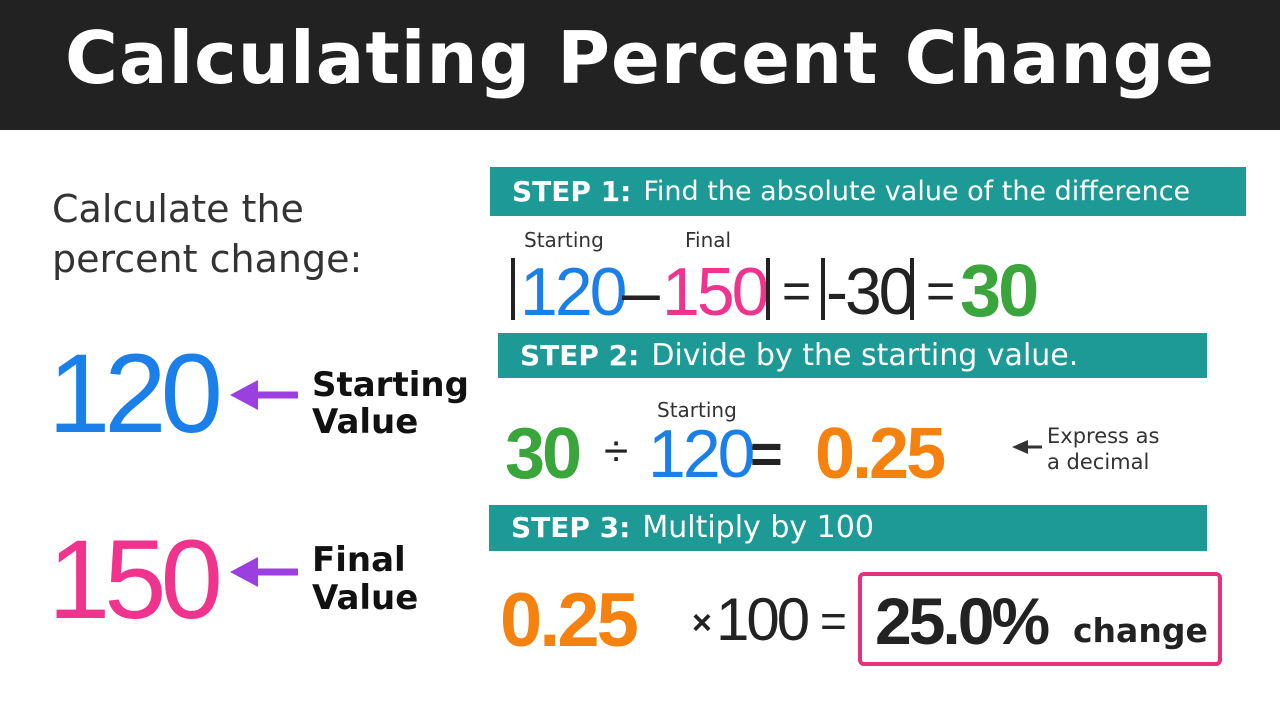 This screenshot has height=720, width=1280. Describe the element at coordinates (708, 240) in the screenshot. I see `caption: Final` at that location.